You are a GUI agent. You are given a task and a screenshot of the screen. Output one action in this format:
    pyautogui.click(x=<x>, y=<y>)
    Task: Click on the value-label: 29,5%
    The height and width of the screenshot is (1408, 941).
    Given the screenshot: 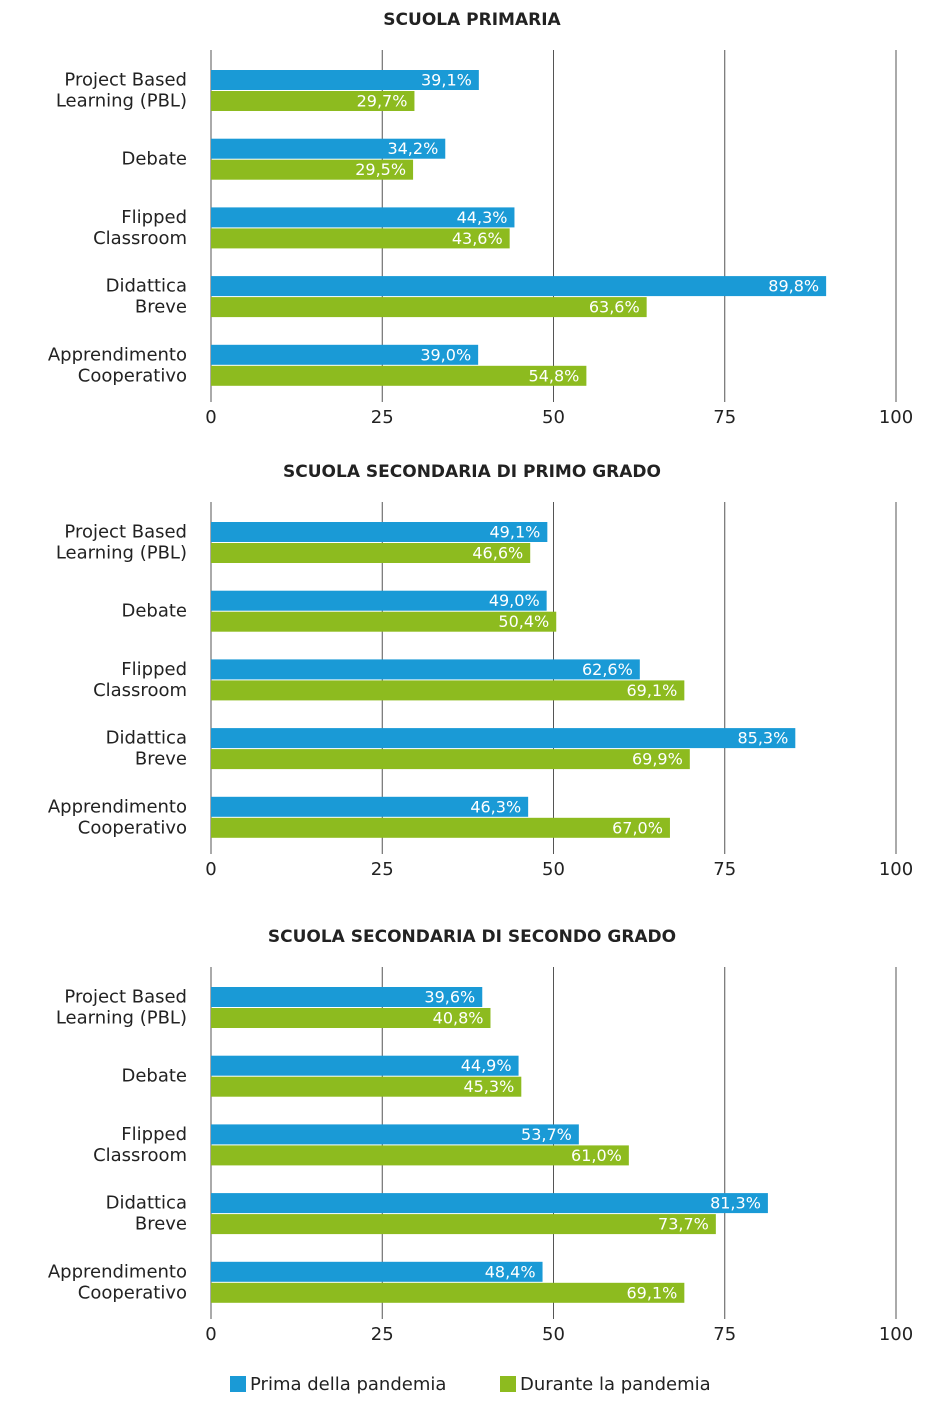 What is the action you would take?
    pyautogui.click(x=380, y=169)
    